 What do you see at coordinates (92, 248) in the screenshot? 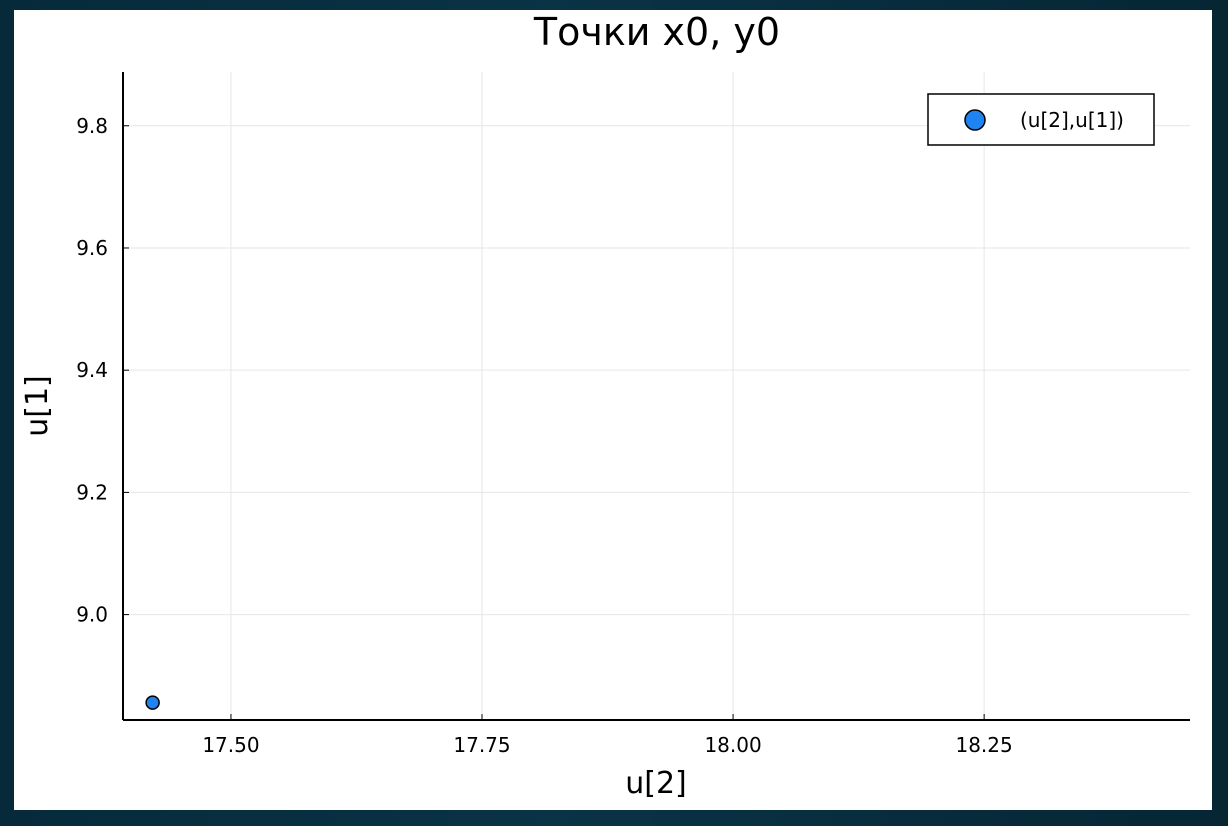
I see `y-tick-label: 9.6` at bounding box center [92, 248].